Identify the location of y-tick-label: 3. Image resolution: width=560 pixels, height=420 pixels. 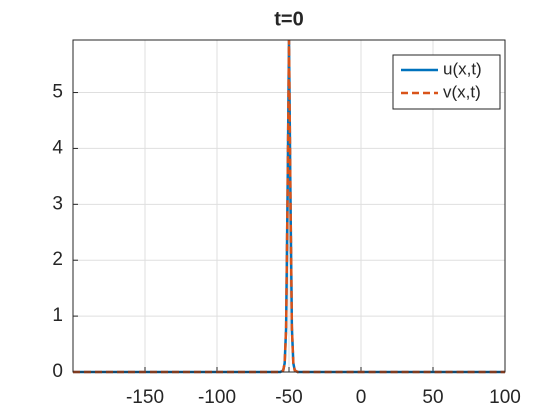
(57, 203).